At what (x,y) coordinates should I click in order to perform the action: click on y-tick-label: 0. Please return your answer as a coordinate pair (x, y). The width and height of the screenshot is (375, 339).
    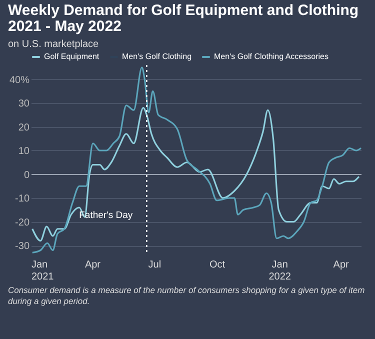
    Looking at the image, I should click on (27, 175).